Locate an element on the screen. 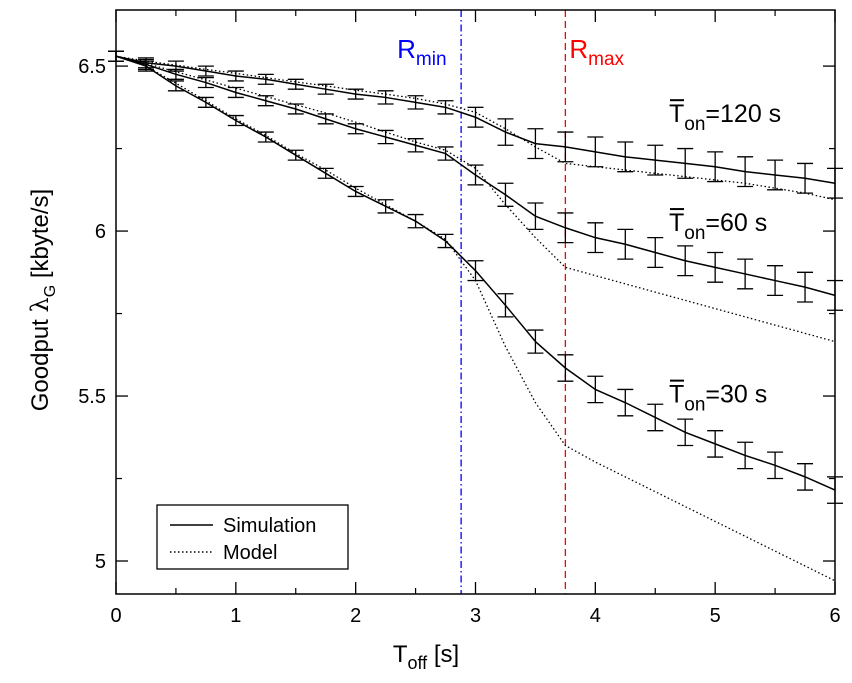 The image size is (852, 683). y-axis-label-symbol: λ is located at coordinates (40, 304).